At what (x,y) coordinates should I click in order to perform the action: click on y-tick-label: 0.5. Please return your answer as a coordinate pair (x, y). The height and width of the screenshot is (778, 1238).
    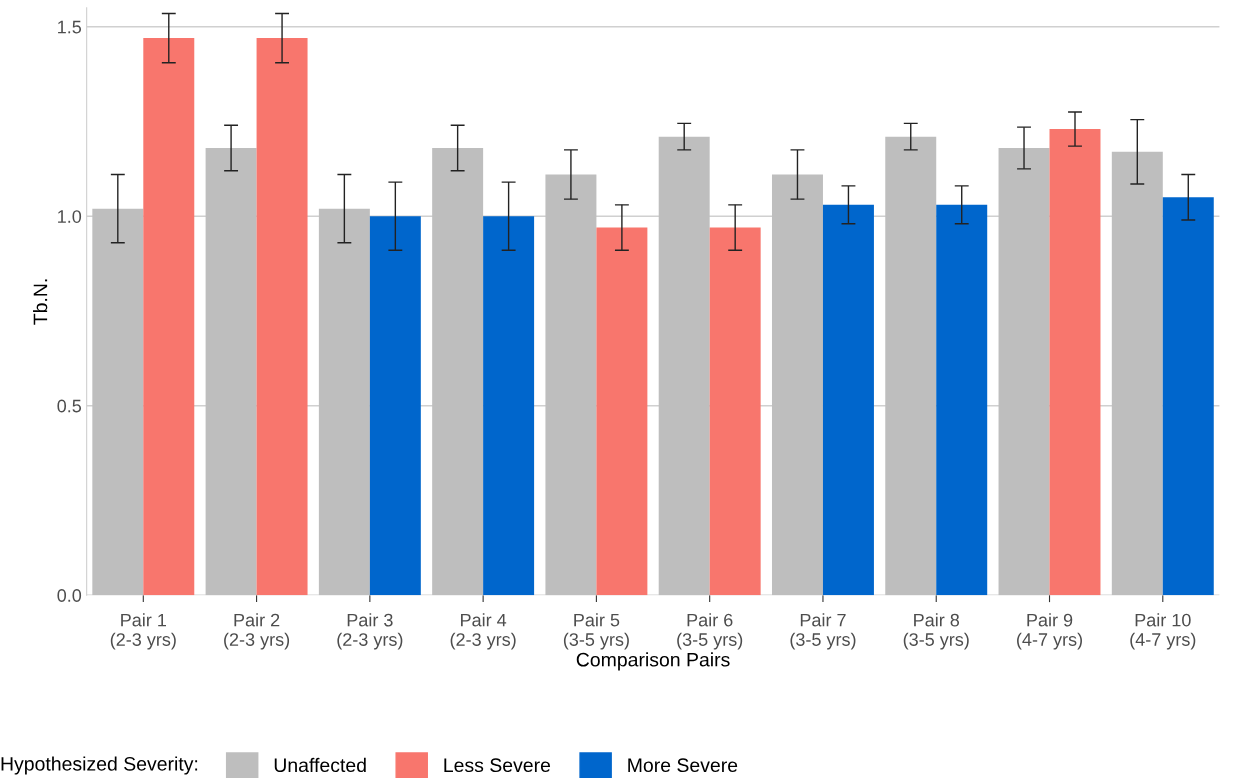
    Looking at the image, I should click on (69, 406).